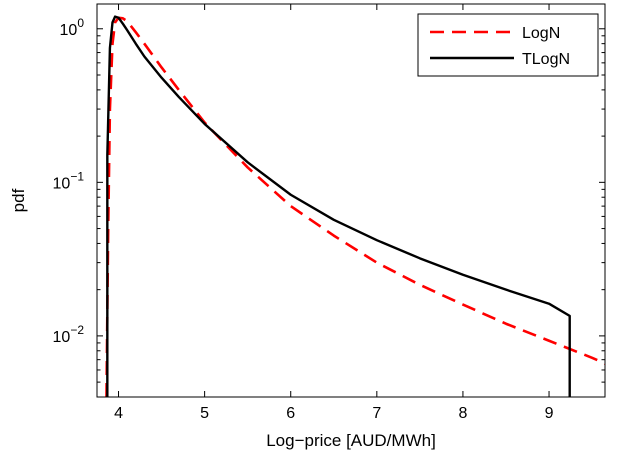 The height and width of the screenshot is (456, 622). I want to click on x-tick-label: 7, so click(376, 413).